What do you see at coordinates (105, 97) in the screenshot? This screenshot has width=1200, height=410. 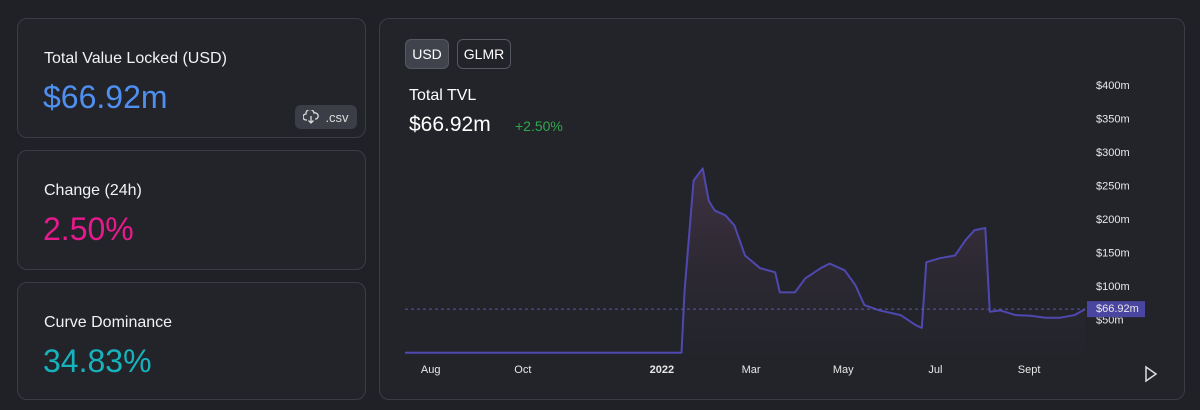 I see `card-value: $66.92m` at bounding box center [105, 97].